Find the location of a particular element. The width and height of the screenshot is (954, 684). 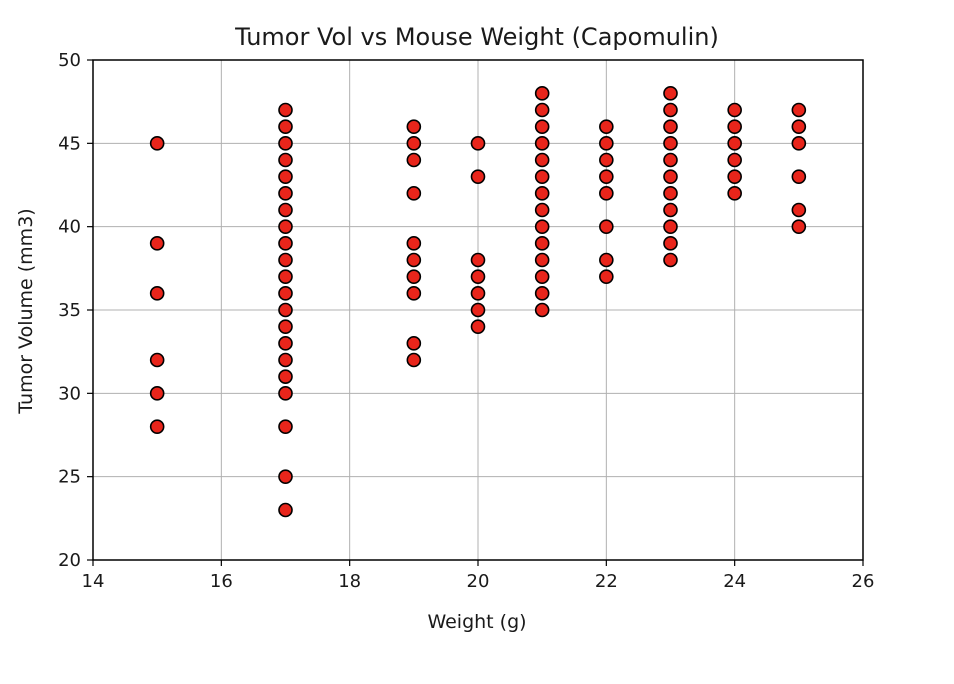

y-tick-label: 35 is located at coordinates (69, 310).